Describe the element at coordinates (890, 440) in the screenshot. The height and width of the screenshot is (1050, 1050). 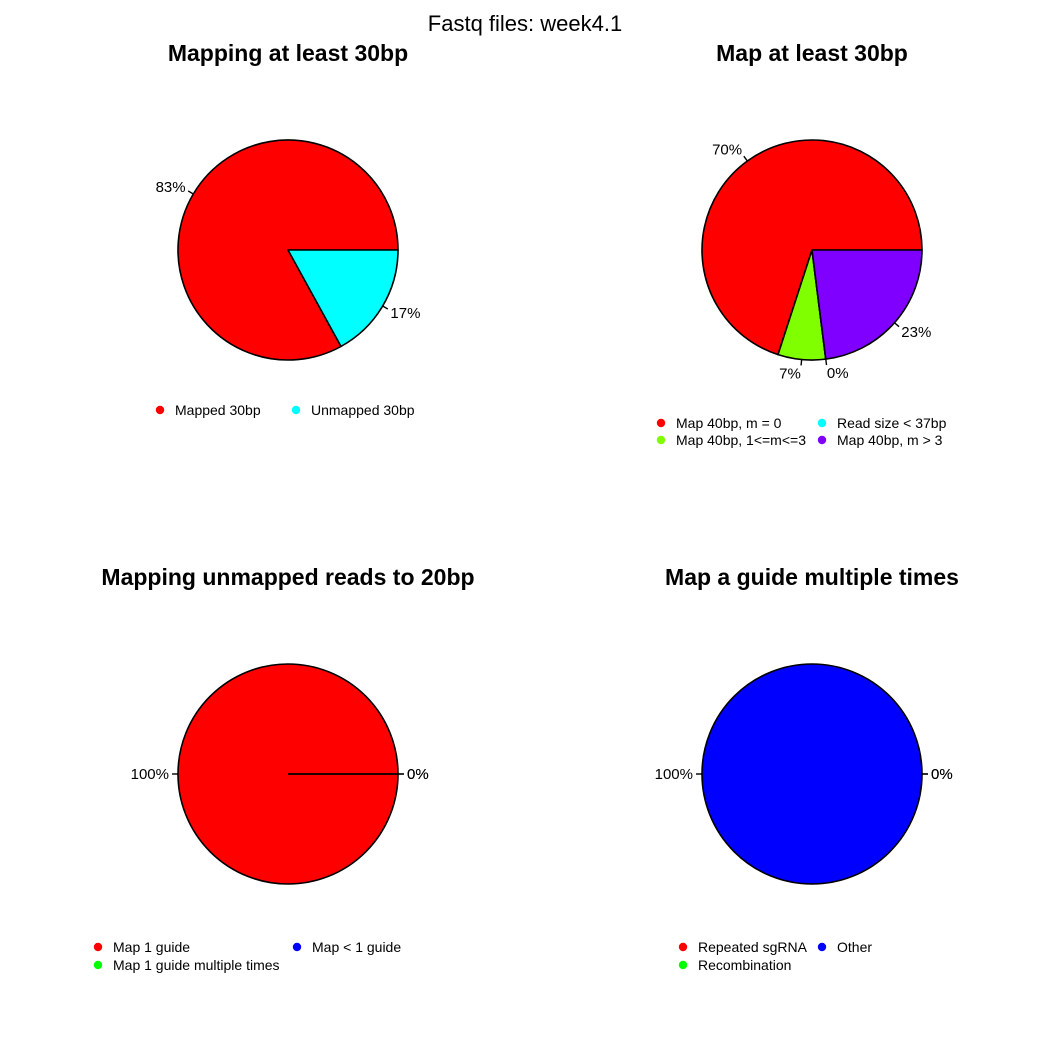
I see `legend-label: Map 40bp, m > 3` at that location.